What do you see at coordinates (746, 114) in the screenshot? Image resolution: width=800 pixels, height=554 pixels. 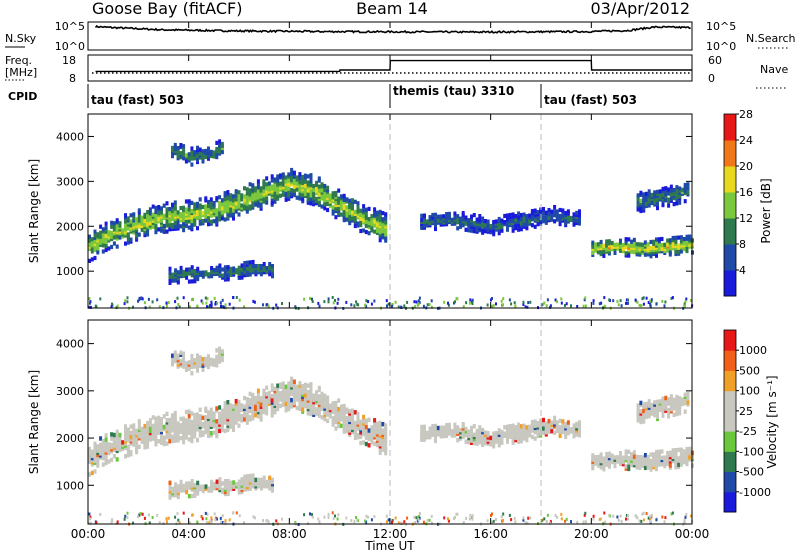 I see `power-colorbar-tick-6: 28` at bounding box center [746, 114].